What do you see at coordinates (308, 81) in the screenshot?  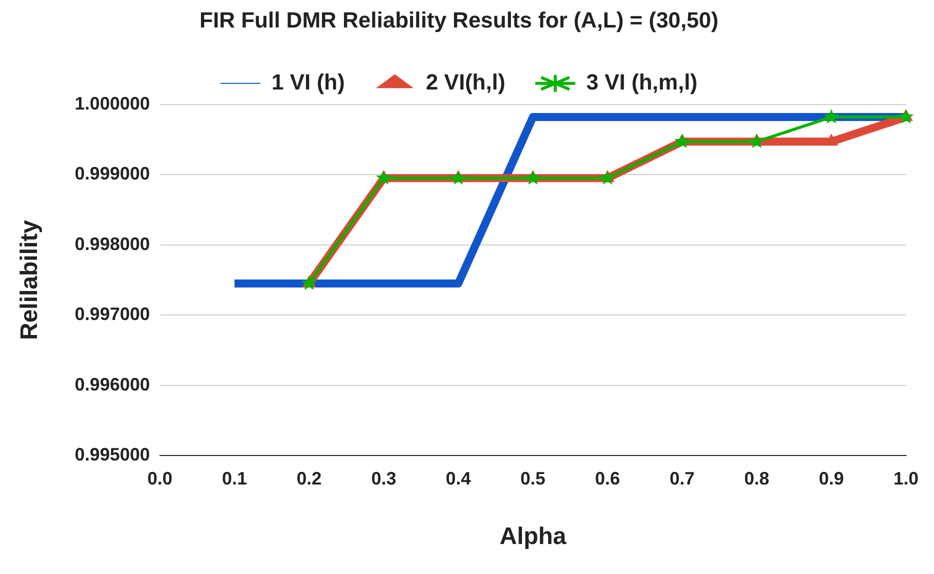 I see `legend-label: 1 VI (h)` at bounding box center [308, 81].